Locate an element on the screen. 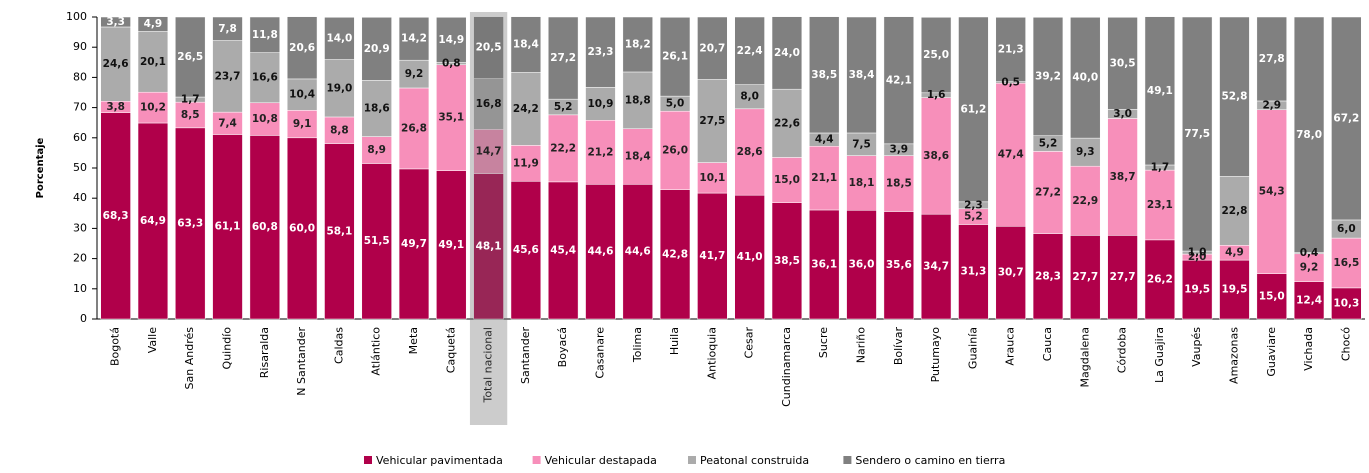  data-label: 11,8 is located at coordinates (265, 35).